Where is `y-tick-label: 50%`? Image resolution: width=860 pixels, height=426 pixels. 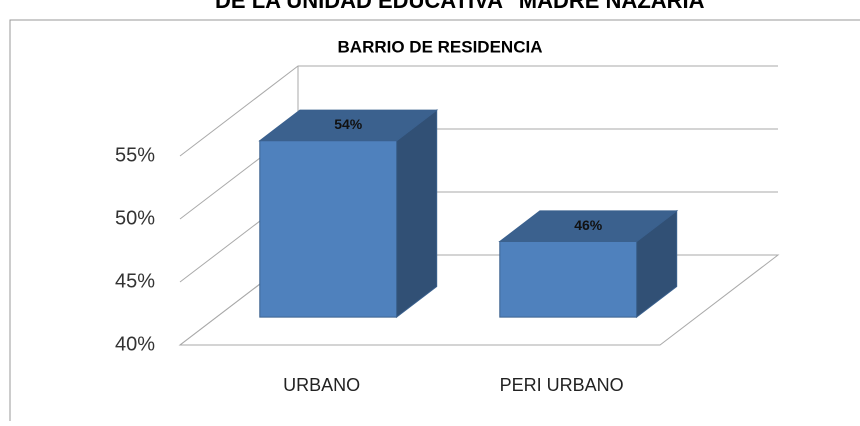 y-tick-label: 50% is located at coordinates (135, 218).